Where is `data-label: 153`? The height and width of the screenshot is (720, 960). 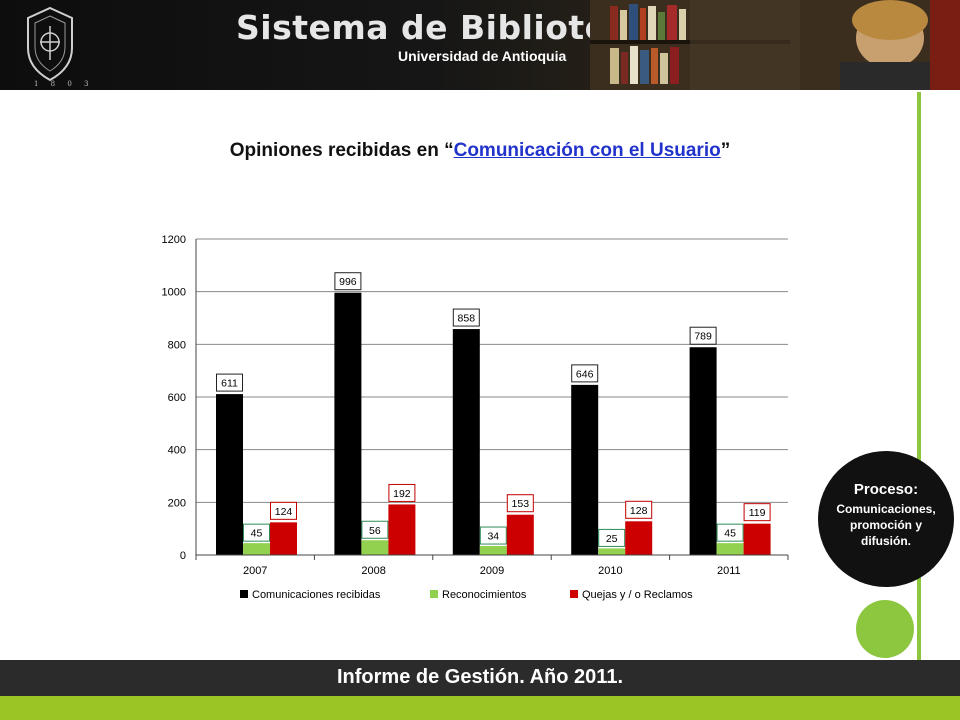
data-label: 153 is located at coordinates (521, 504).